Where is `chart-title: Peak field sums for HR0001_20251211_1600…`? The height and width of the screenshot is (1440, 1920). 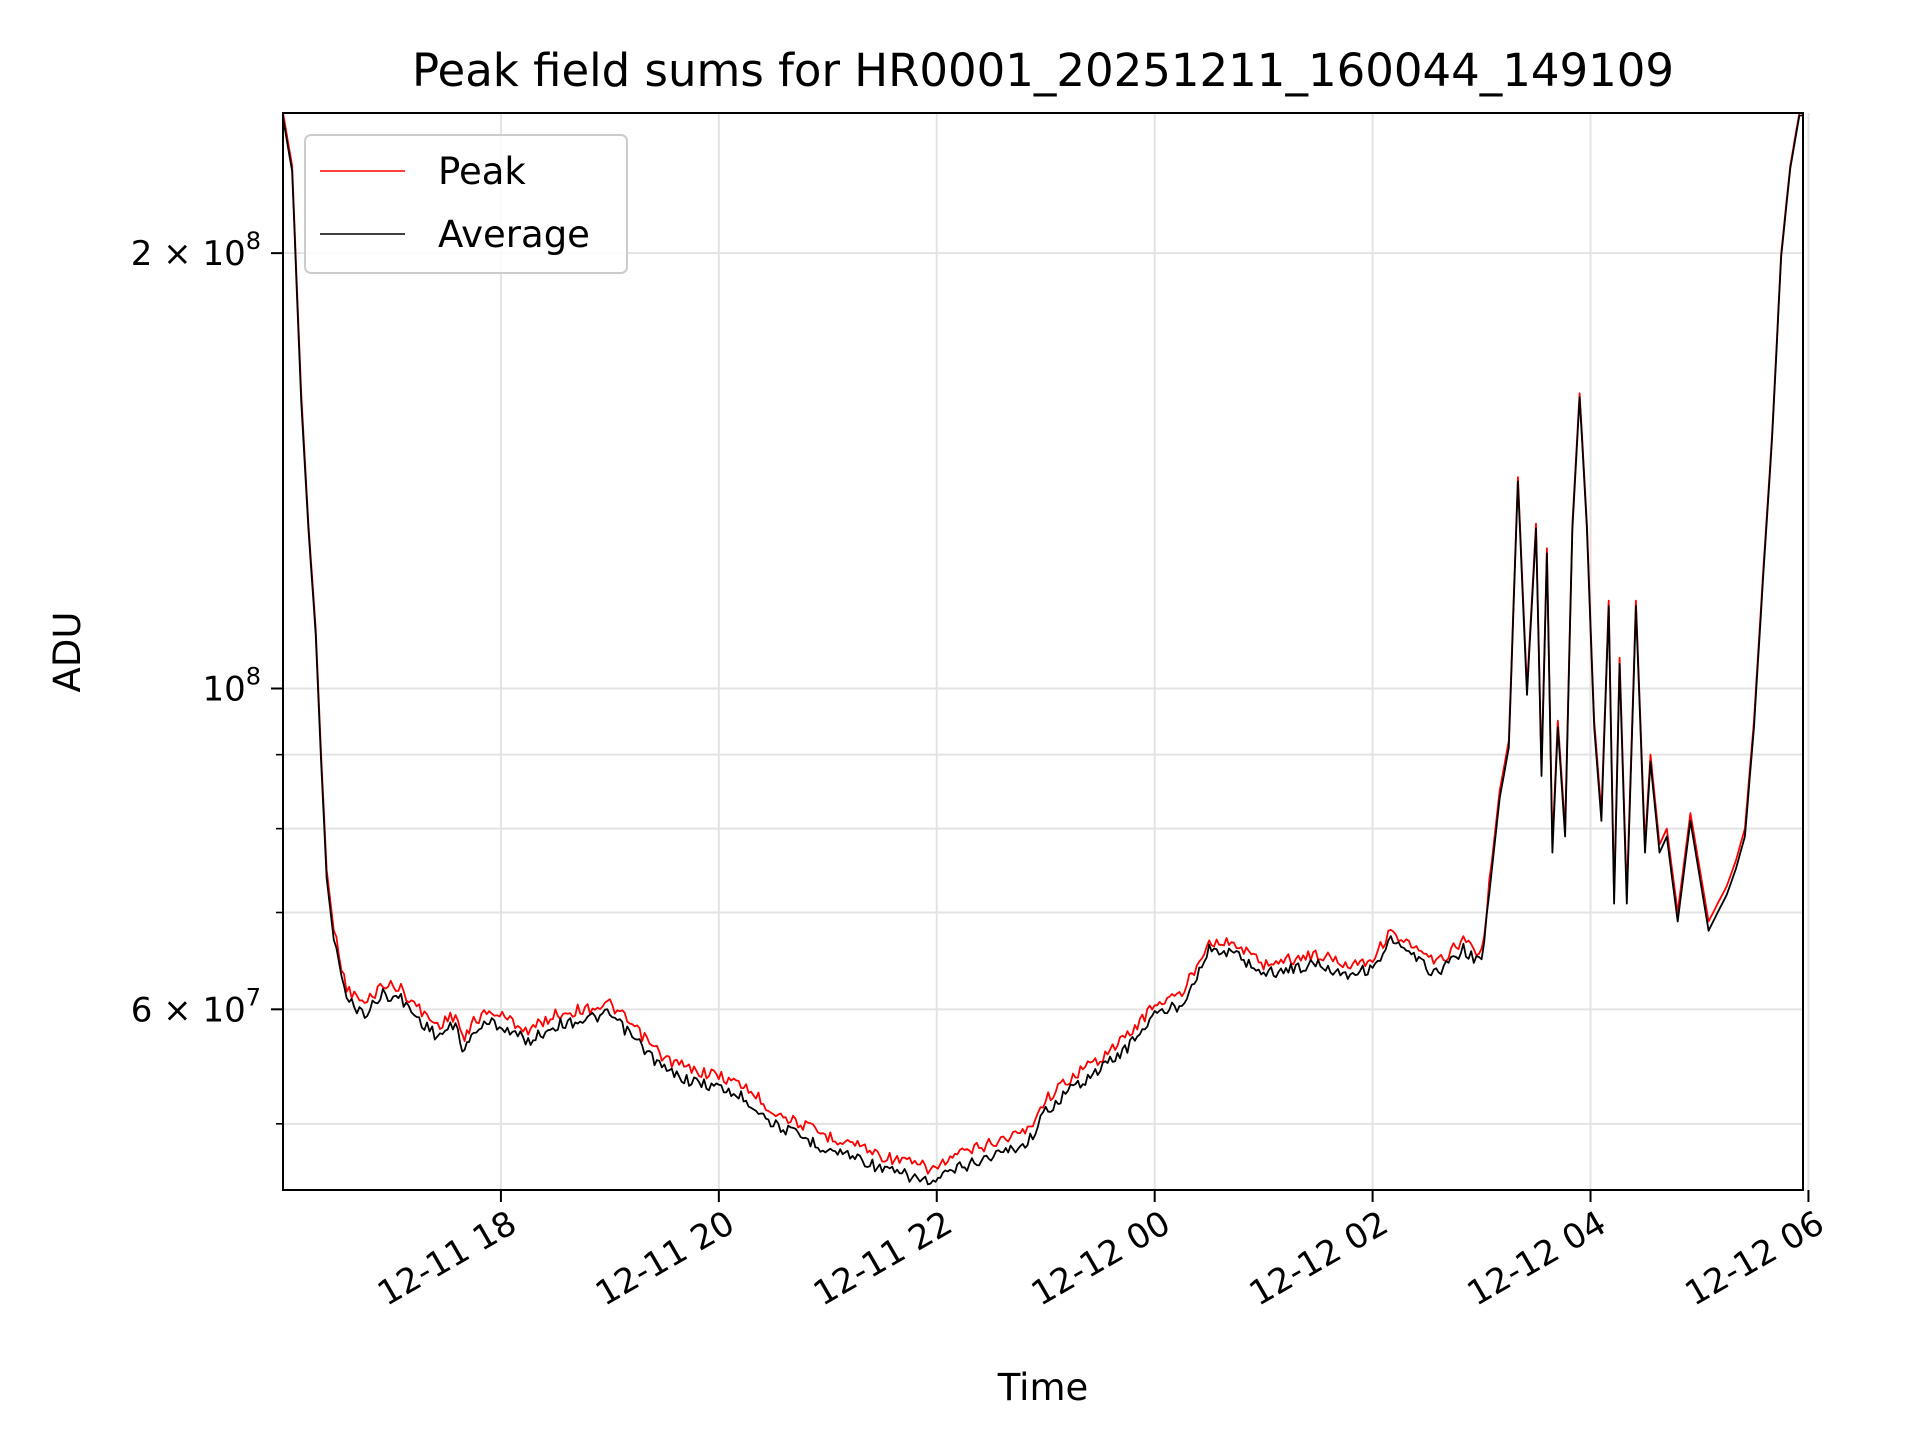
chart-title: Peak field sums for HR0001_20251211_1600… is located at coordinates (1043, 70).